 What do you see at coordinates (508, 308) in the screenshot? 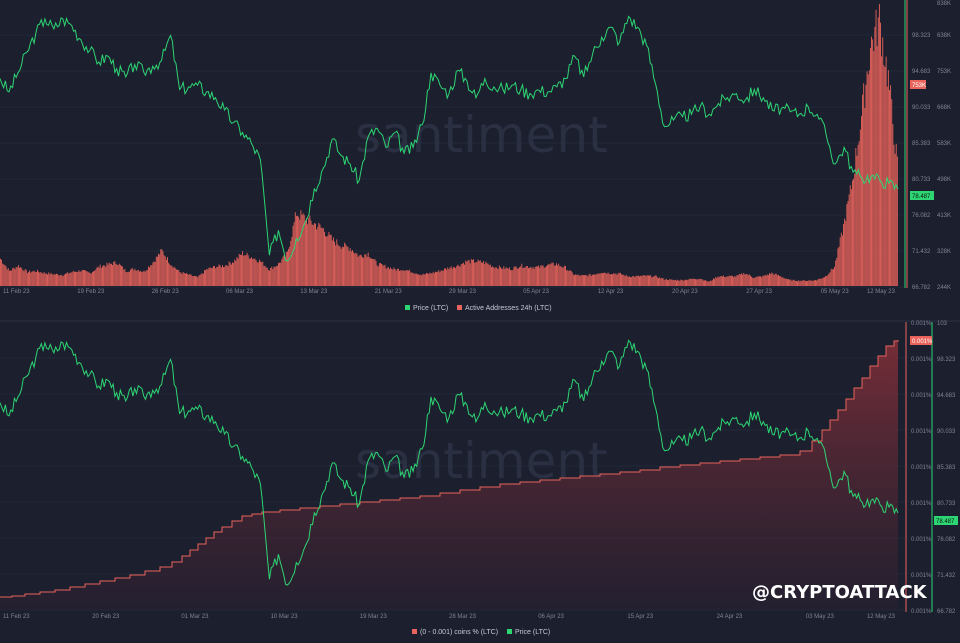
I see `legend-addresses: Active Addresses 24h (LTC)` at bounding box center [508, 308].